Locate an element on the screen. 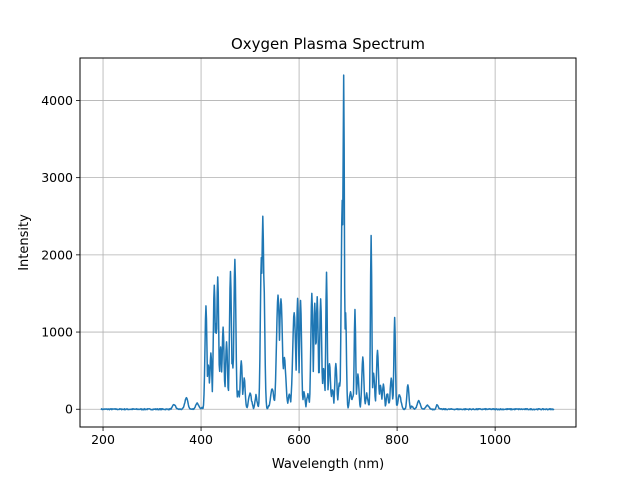 This screenshot has width=640, height=480. x-axis-label: Wavelength (nm) is located at coordinates (328, 464).